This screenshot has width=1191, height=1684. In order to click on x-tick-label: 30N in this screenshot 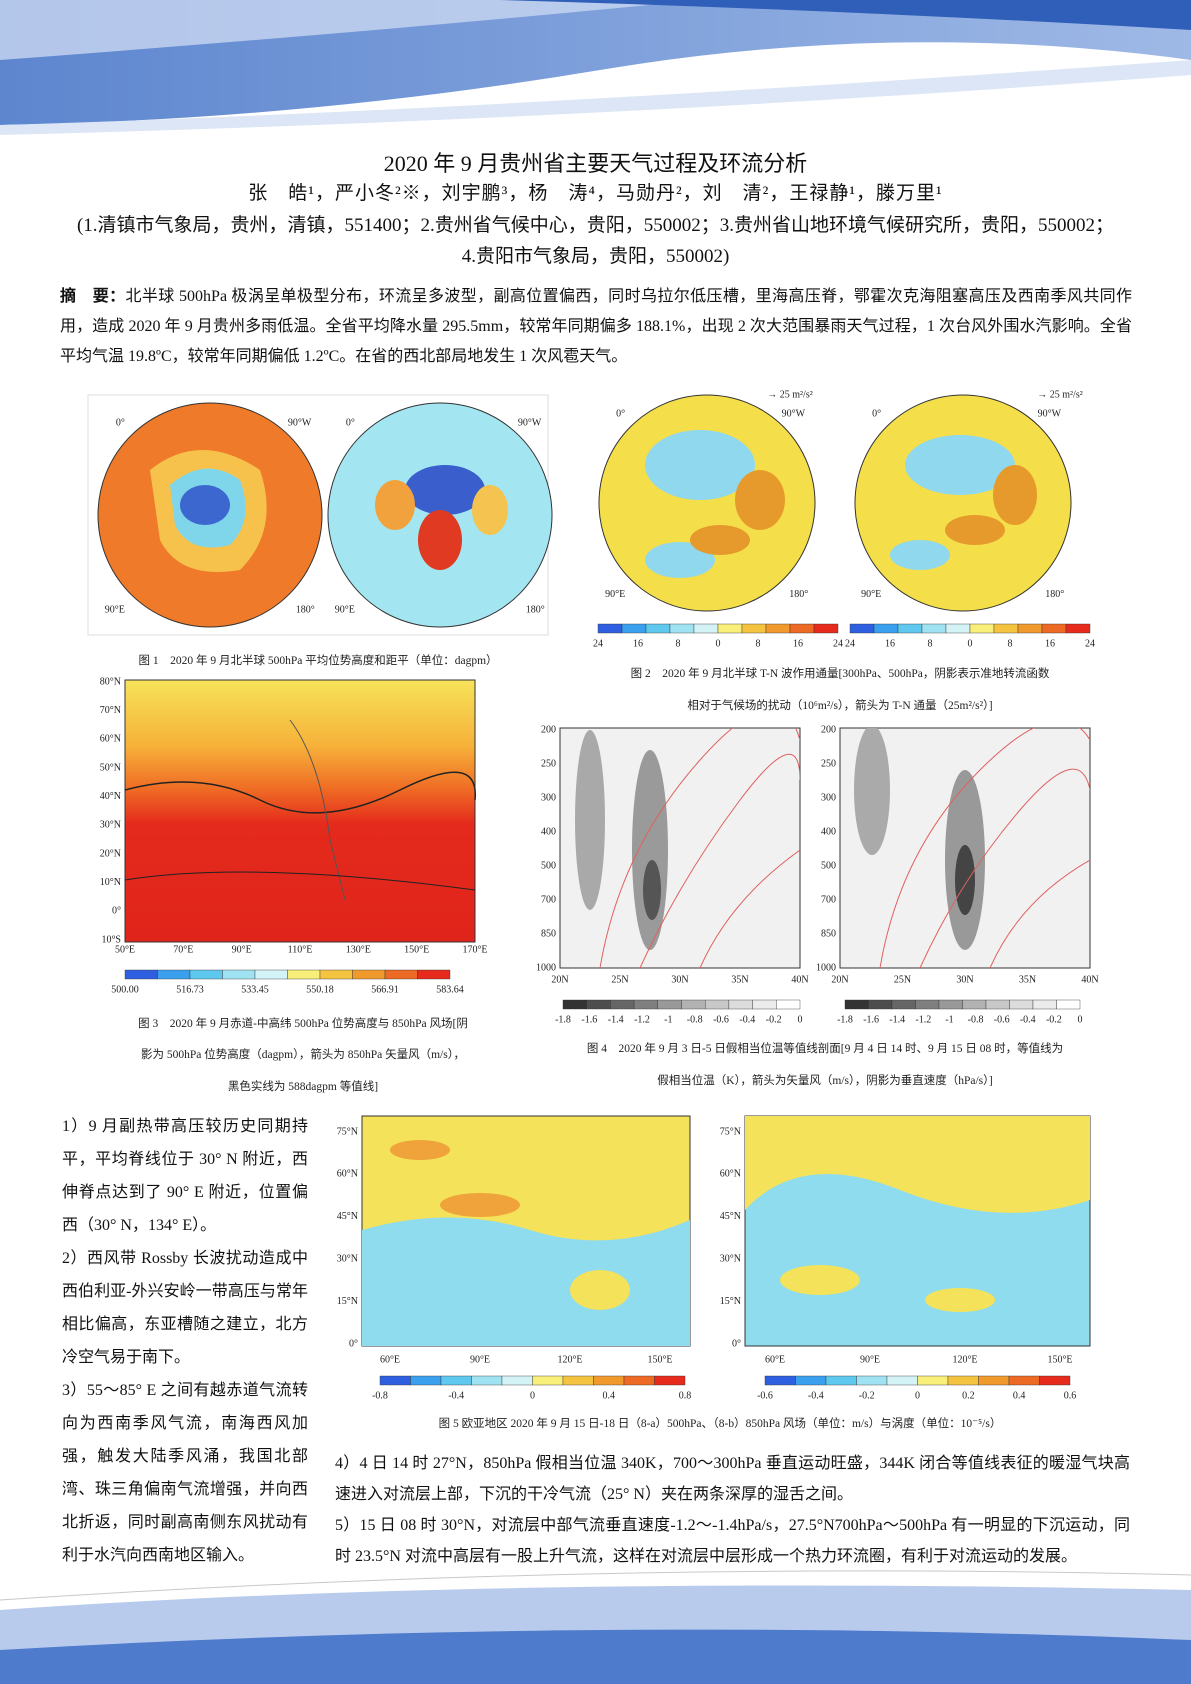, I will do `click(964, 979)`.